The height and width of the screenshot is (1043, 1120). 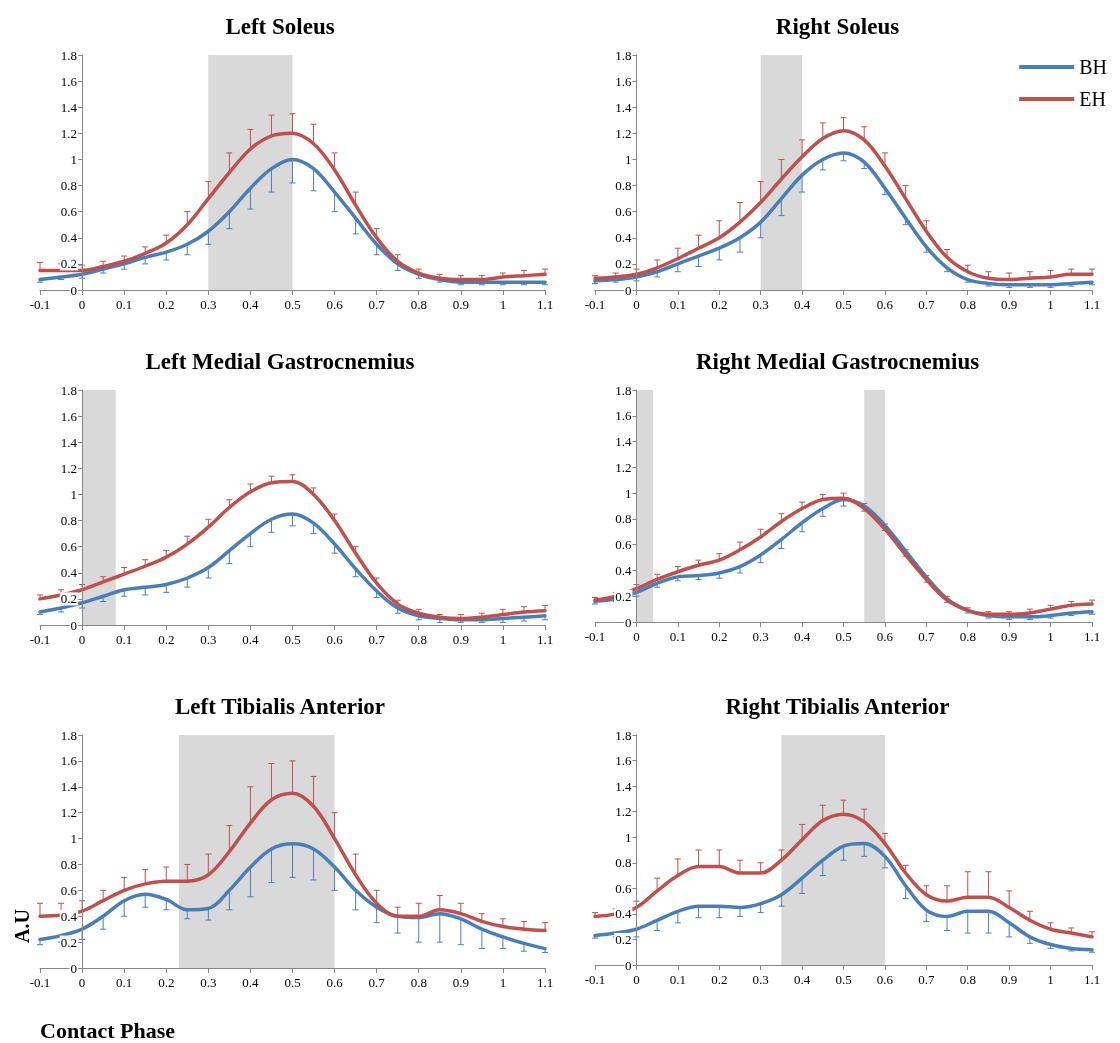 I want to click on chart-title: Right Medial Gastrocnemius, so click(x=837, y=361).